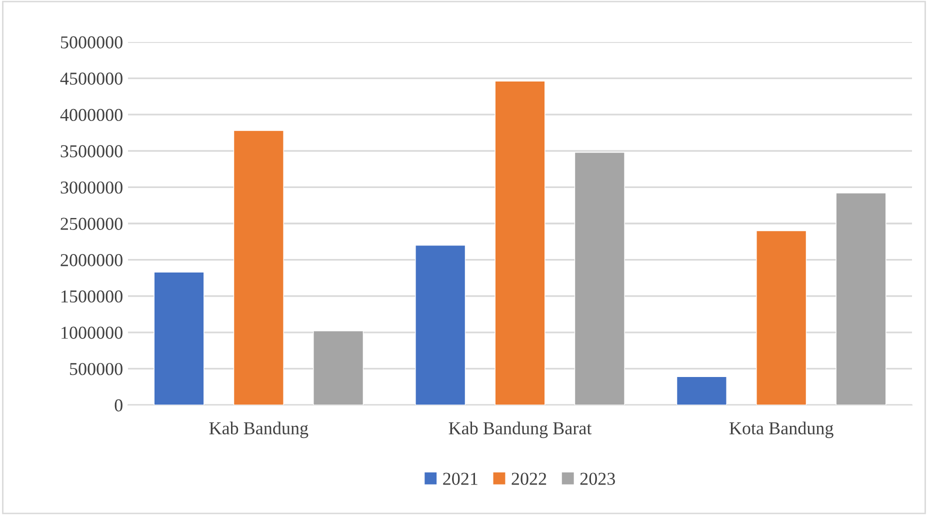 The image size is (928, 515). What do you see at coordinates (460, 478) in the screenshot?
I see `legend-label: 2021` at bounding box center [460, 478].